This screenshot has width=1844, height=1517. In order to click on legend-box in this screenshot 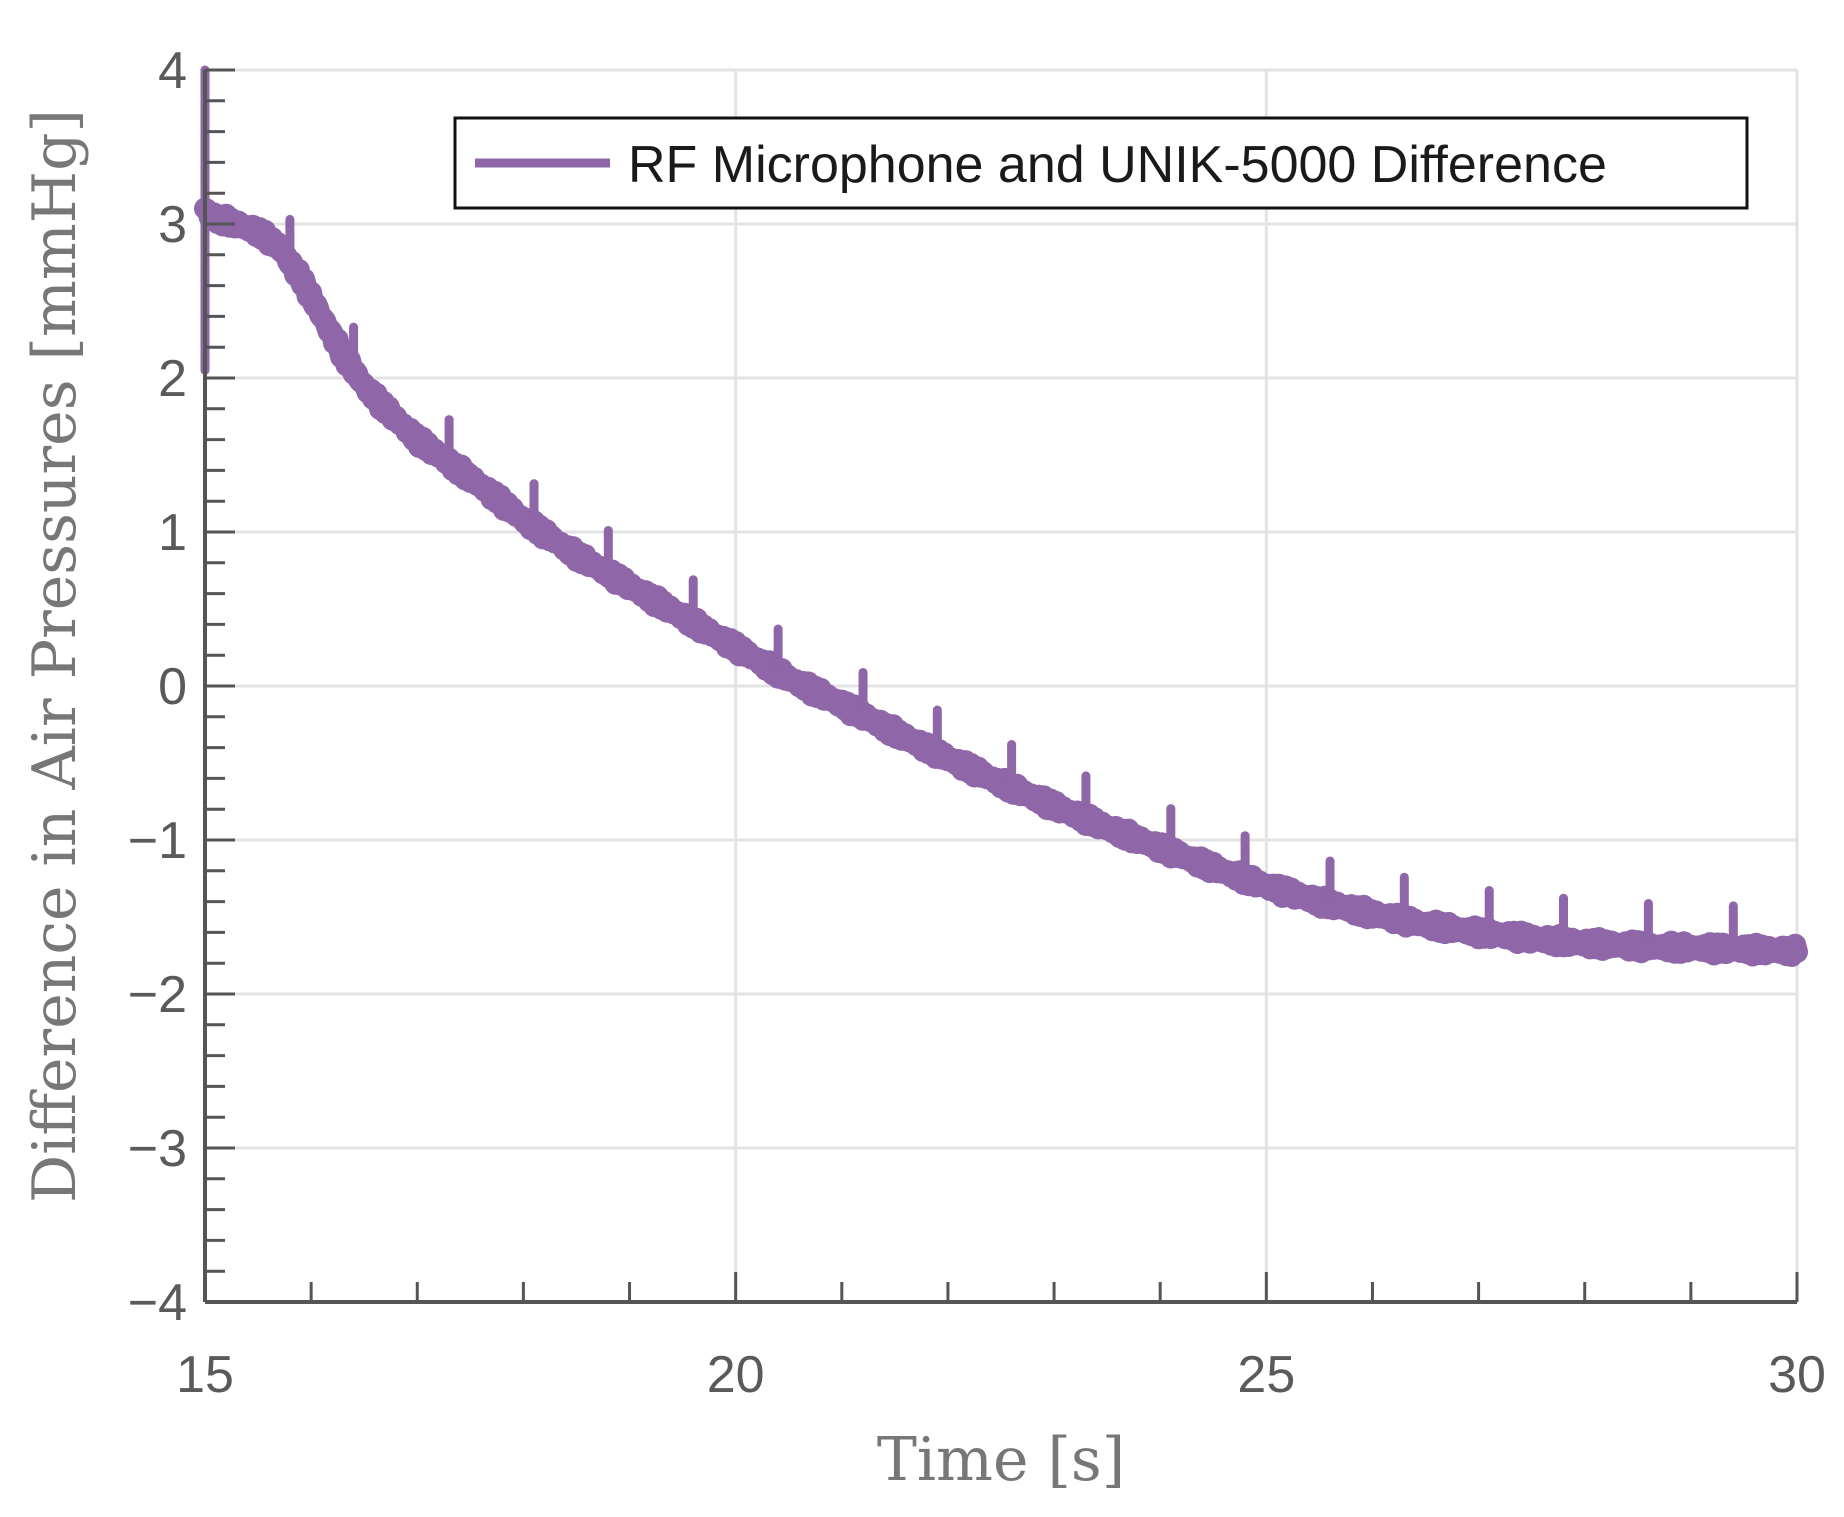, I will do `click(1101, 163)`.